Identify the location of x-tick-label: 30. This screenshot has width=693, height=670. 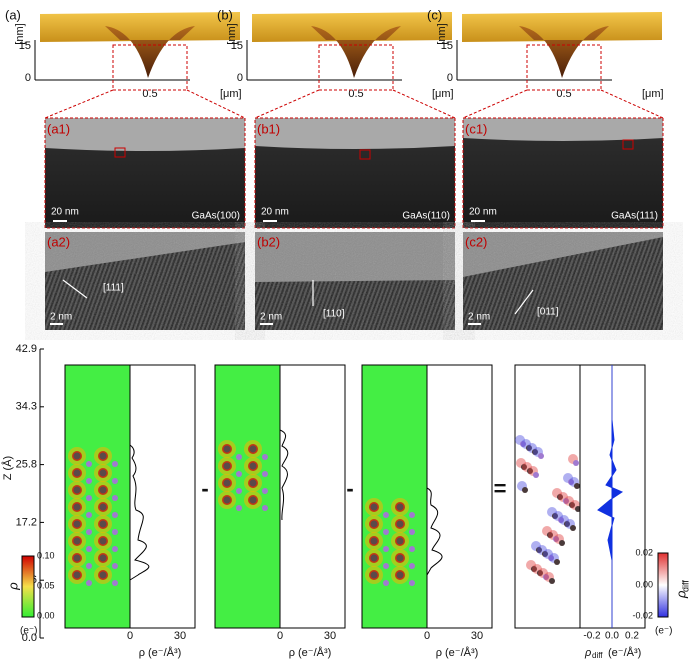
(330, 636).